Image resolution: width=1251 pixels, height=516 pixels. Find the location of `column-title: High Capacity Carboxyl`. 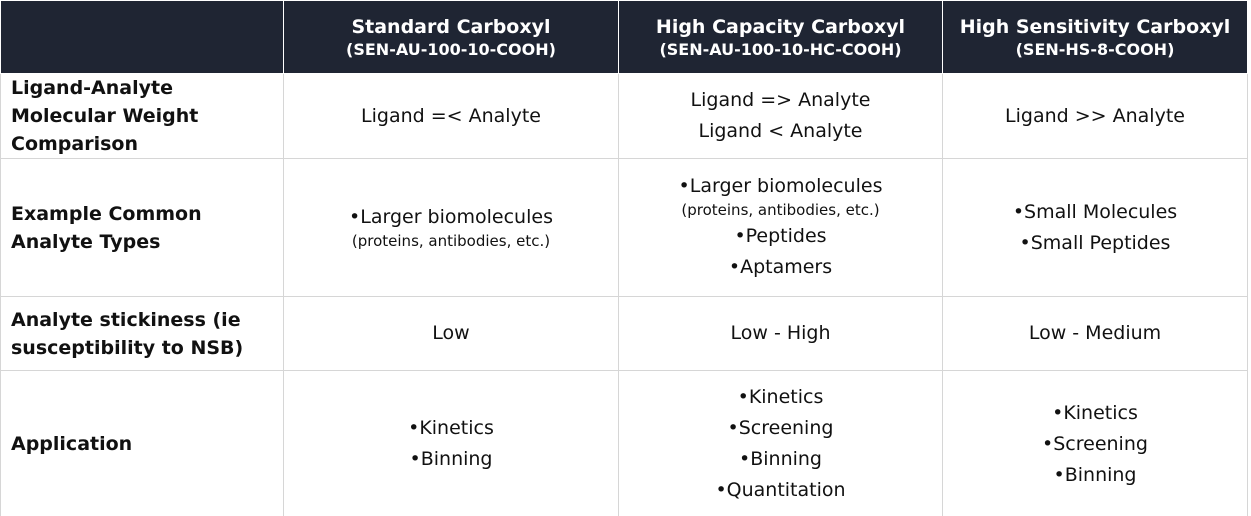

column-title: High Capacity Carboxyl is located at coordinates (780, 26).